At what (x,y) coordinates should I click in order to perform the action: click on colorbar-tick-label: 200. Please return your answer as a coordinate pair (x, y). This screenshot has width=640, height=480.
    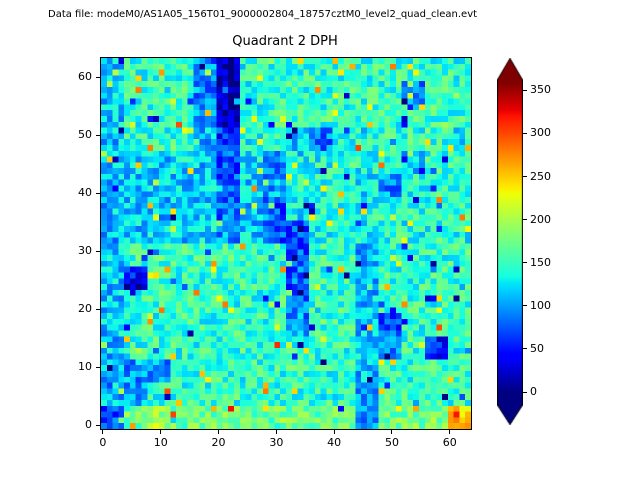
    Looking at the image, I should click on (540, 219).